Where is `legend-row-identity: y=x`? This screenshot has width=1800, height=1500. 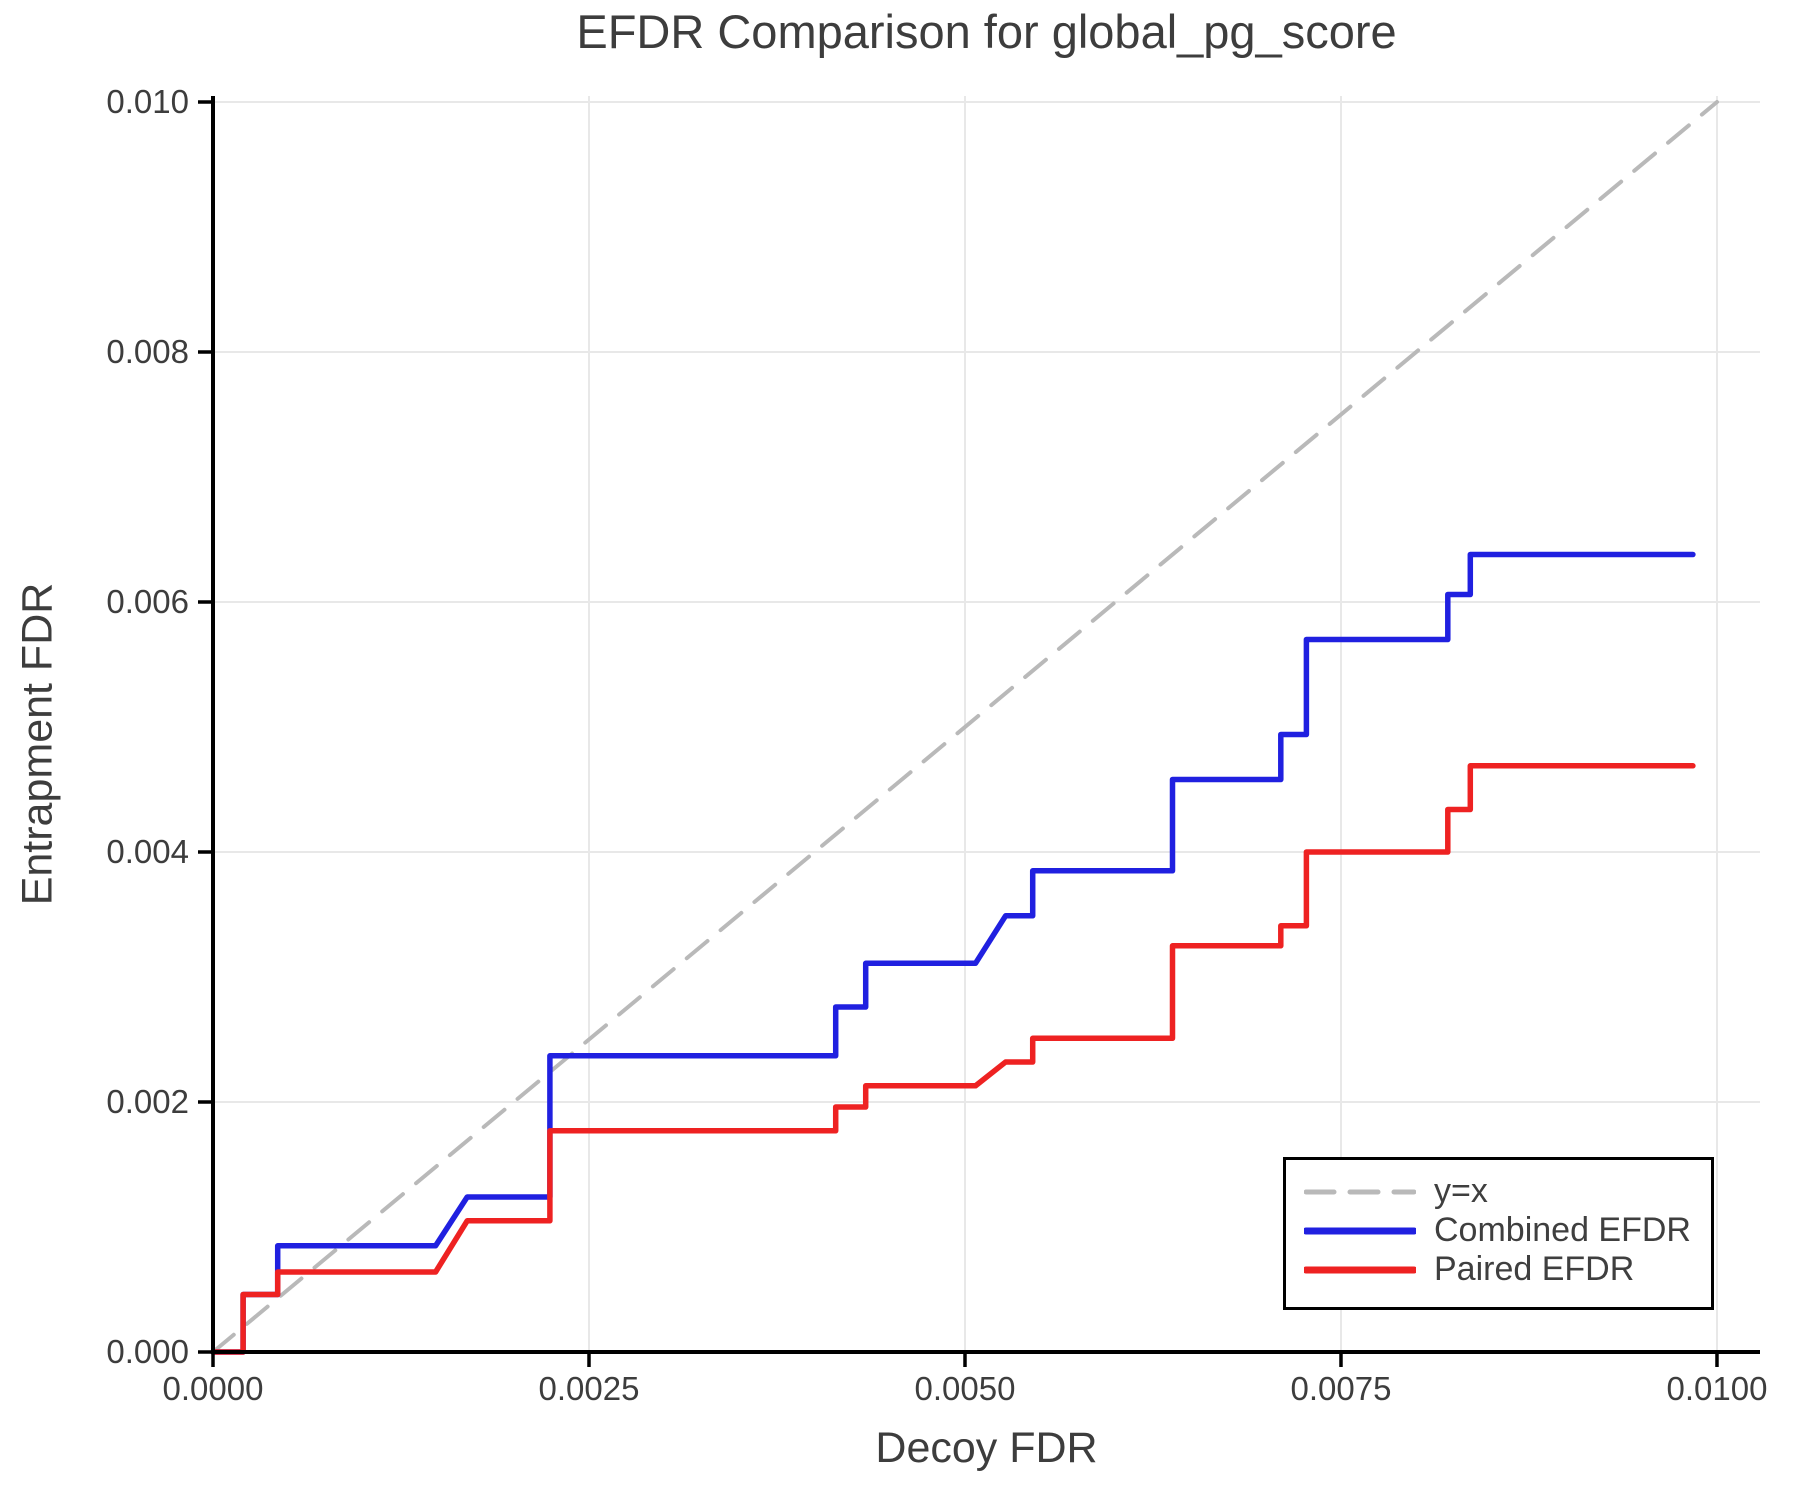 legend-row-identity: y=x is located at coordinates (1507, 1191).